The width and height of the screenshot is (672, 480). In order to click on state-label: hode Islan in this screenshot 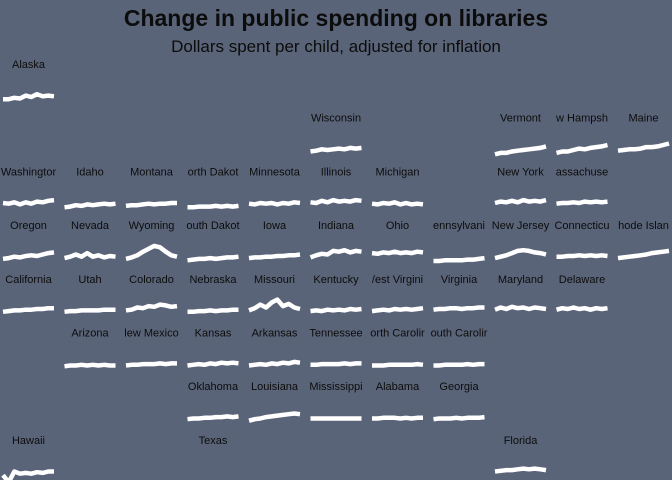, I will do `click(643, 226)`.